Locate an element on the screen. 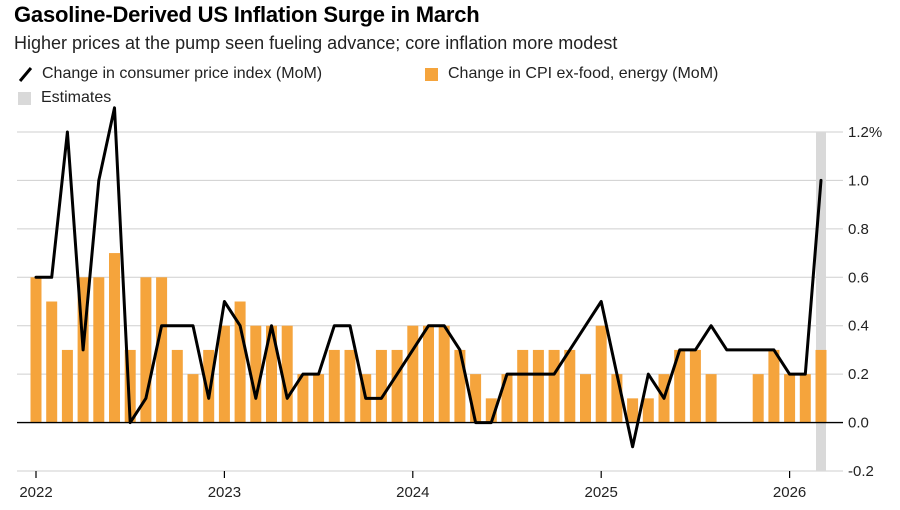 The width and height of the screenshot is (900, 510). legend-estimates-label: Estimates is located at coordinates (76, 97).